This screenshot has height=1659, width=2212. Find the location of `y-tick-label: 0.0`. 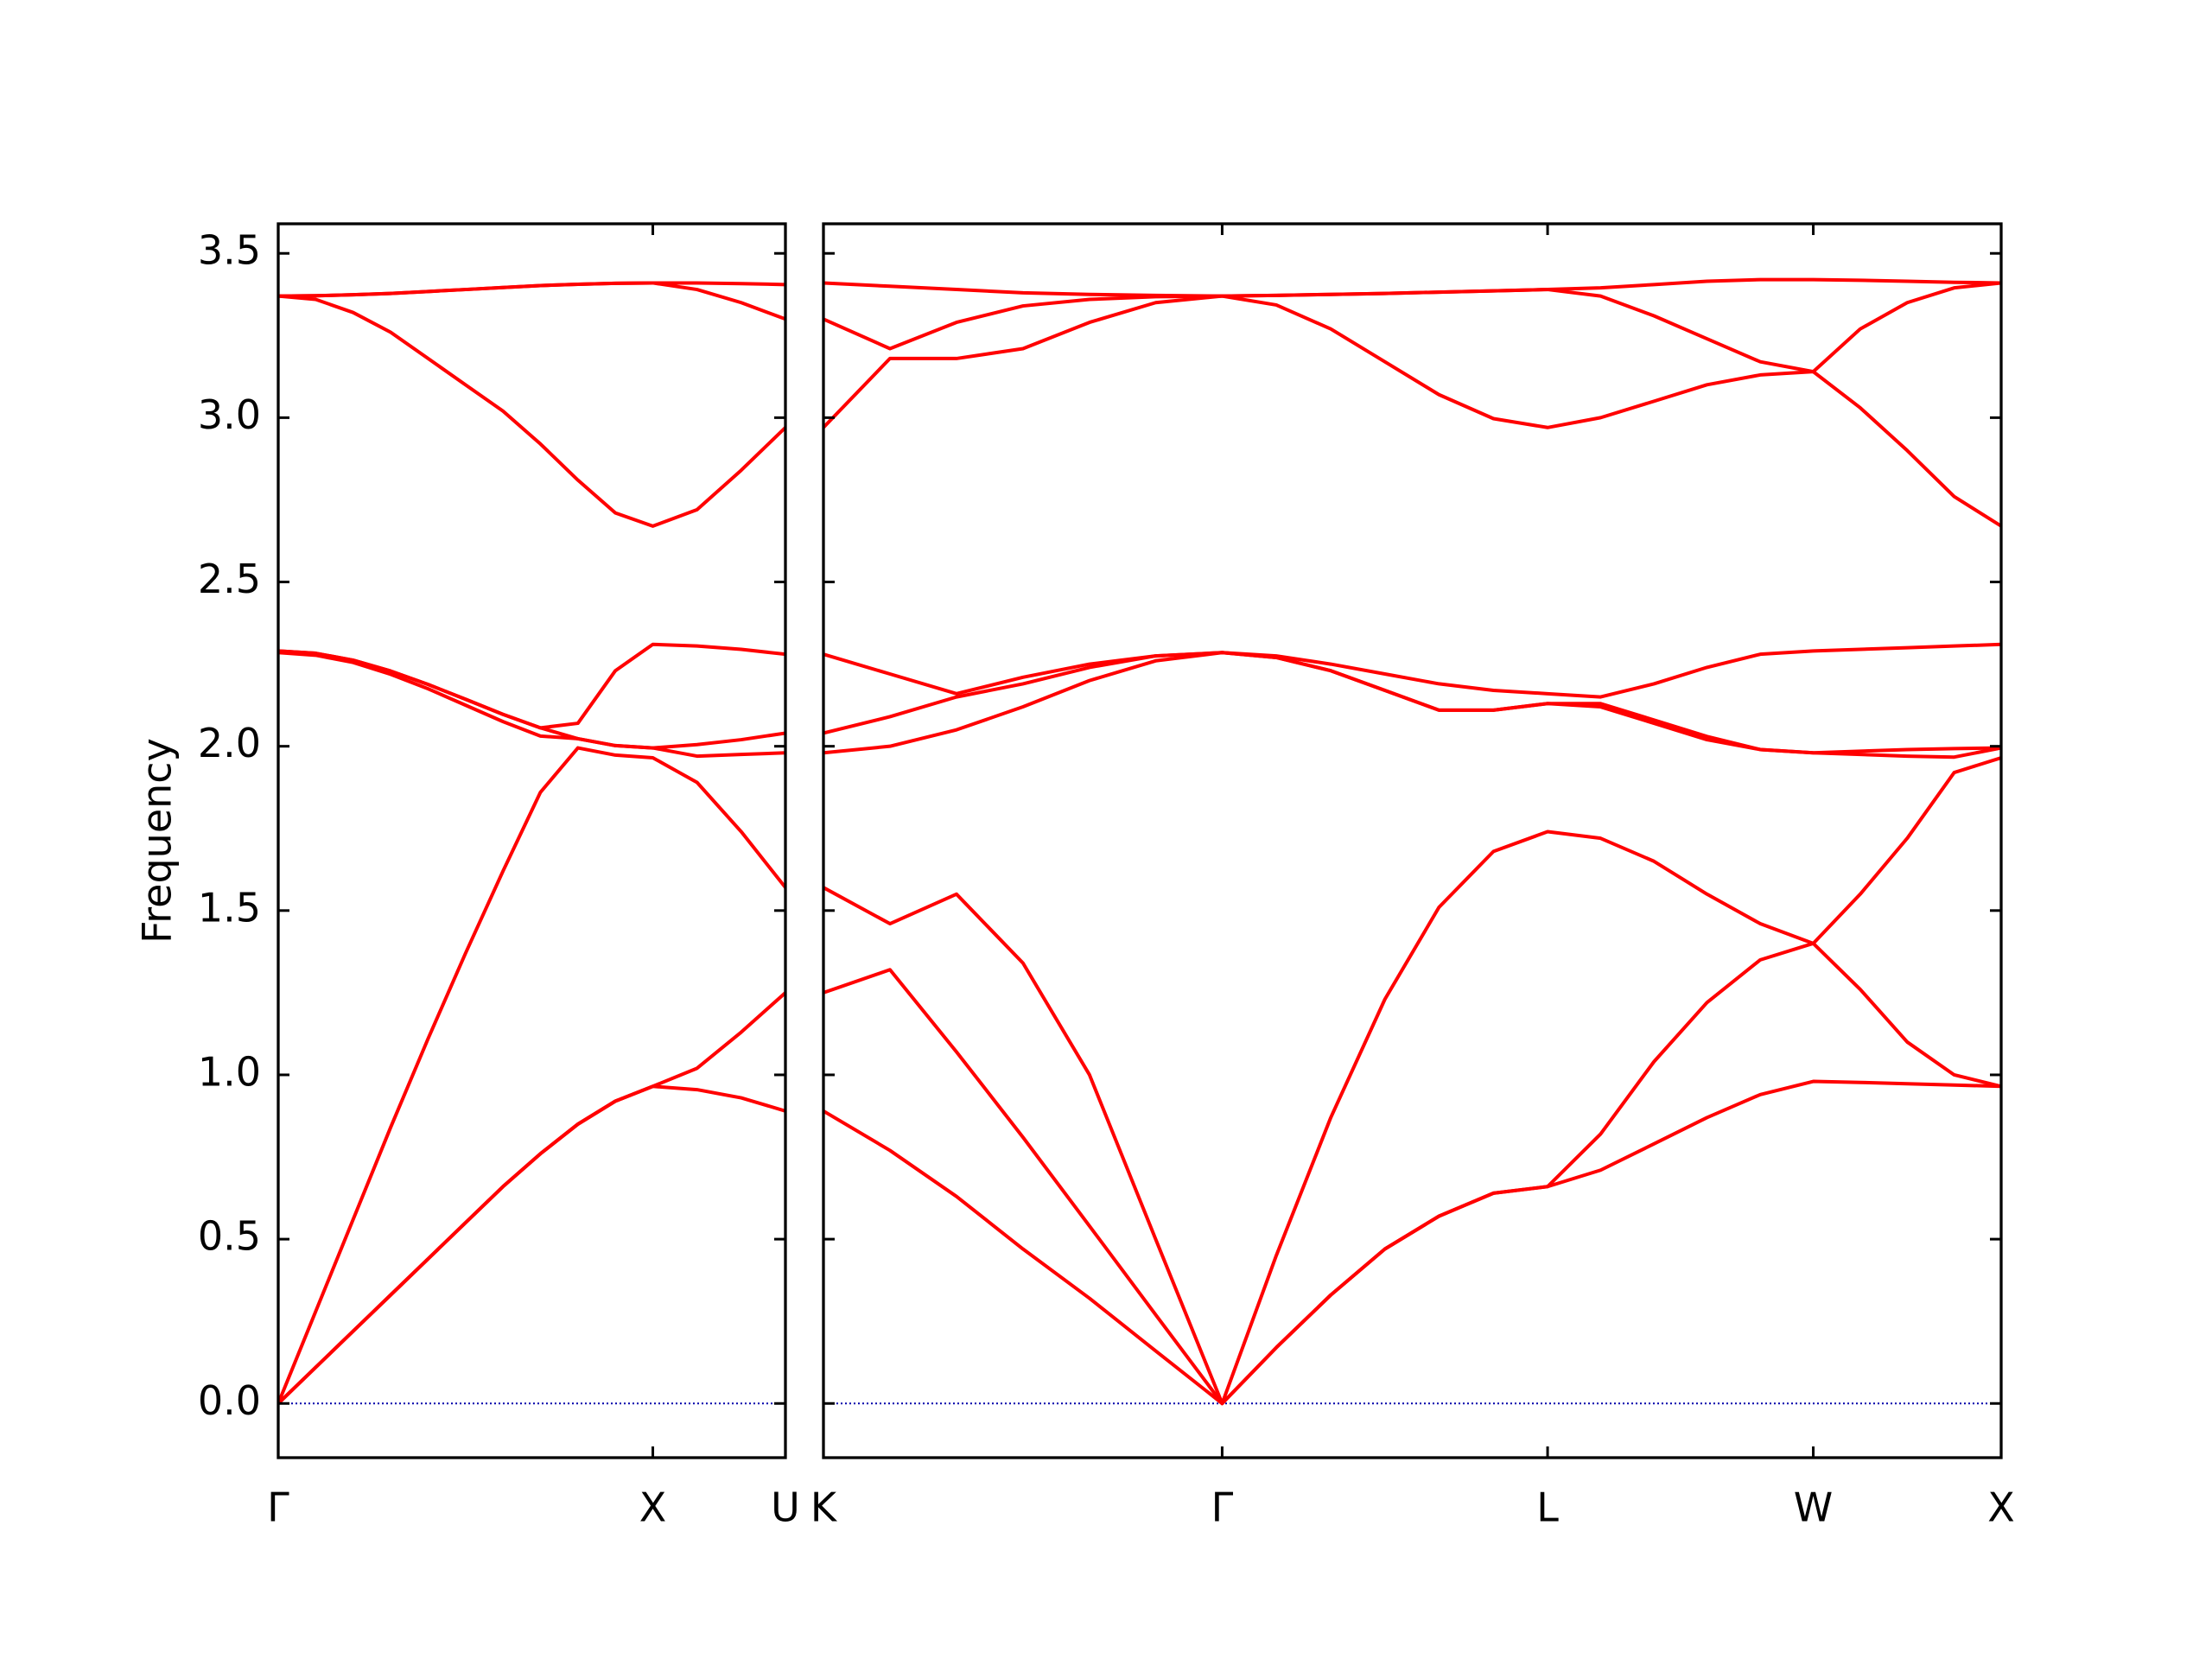

y-tick-label: 0.0 is located at coordinates (230, 1400).